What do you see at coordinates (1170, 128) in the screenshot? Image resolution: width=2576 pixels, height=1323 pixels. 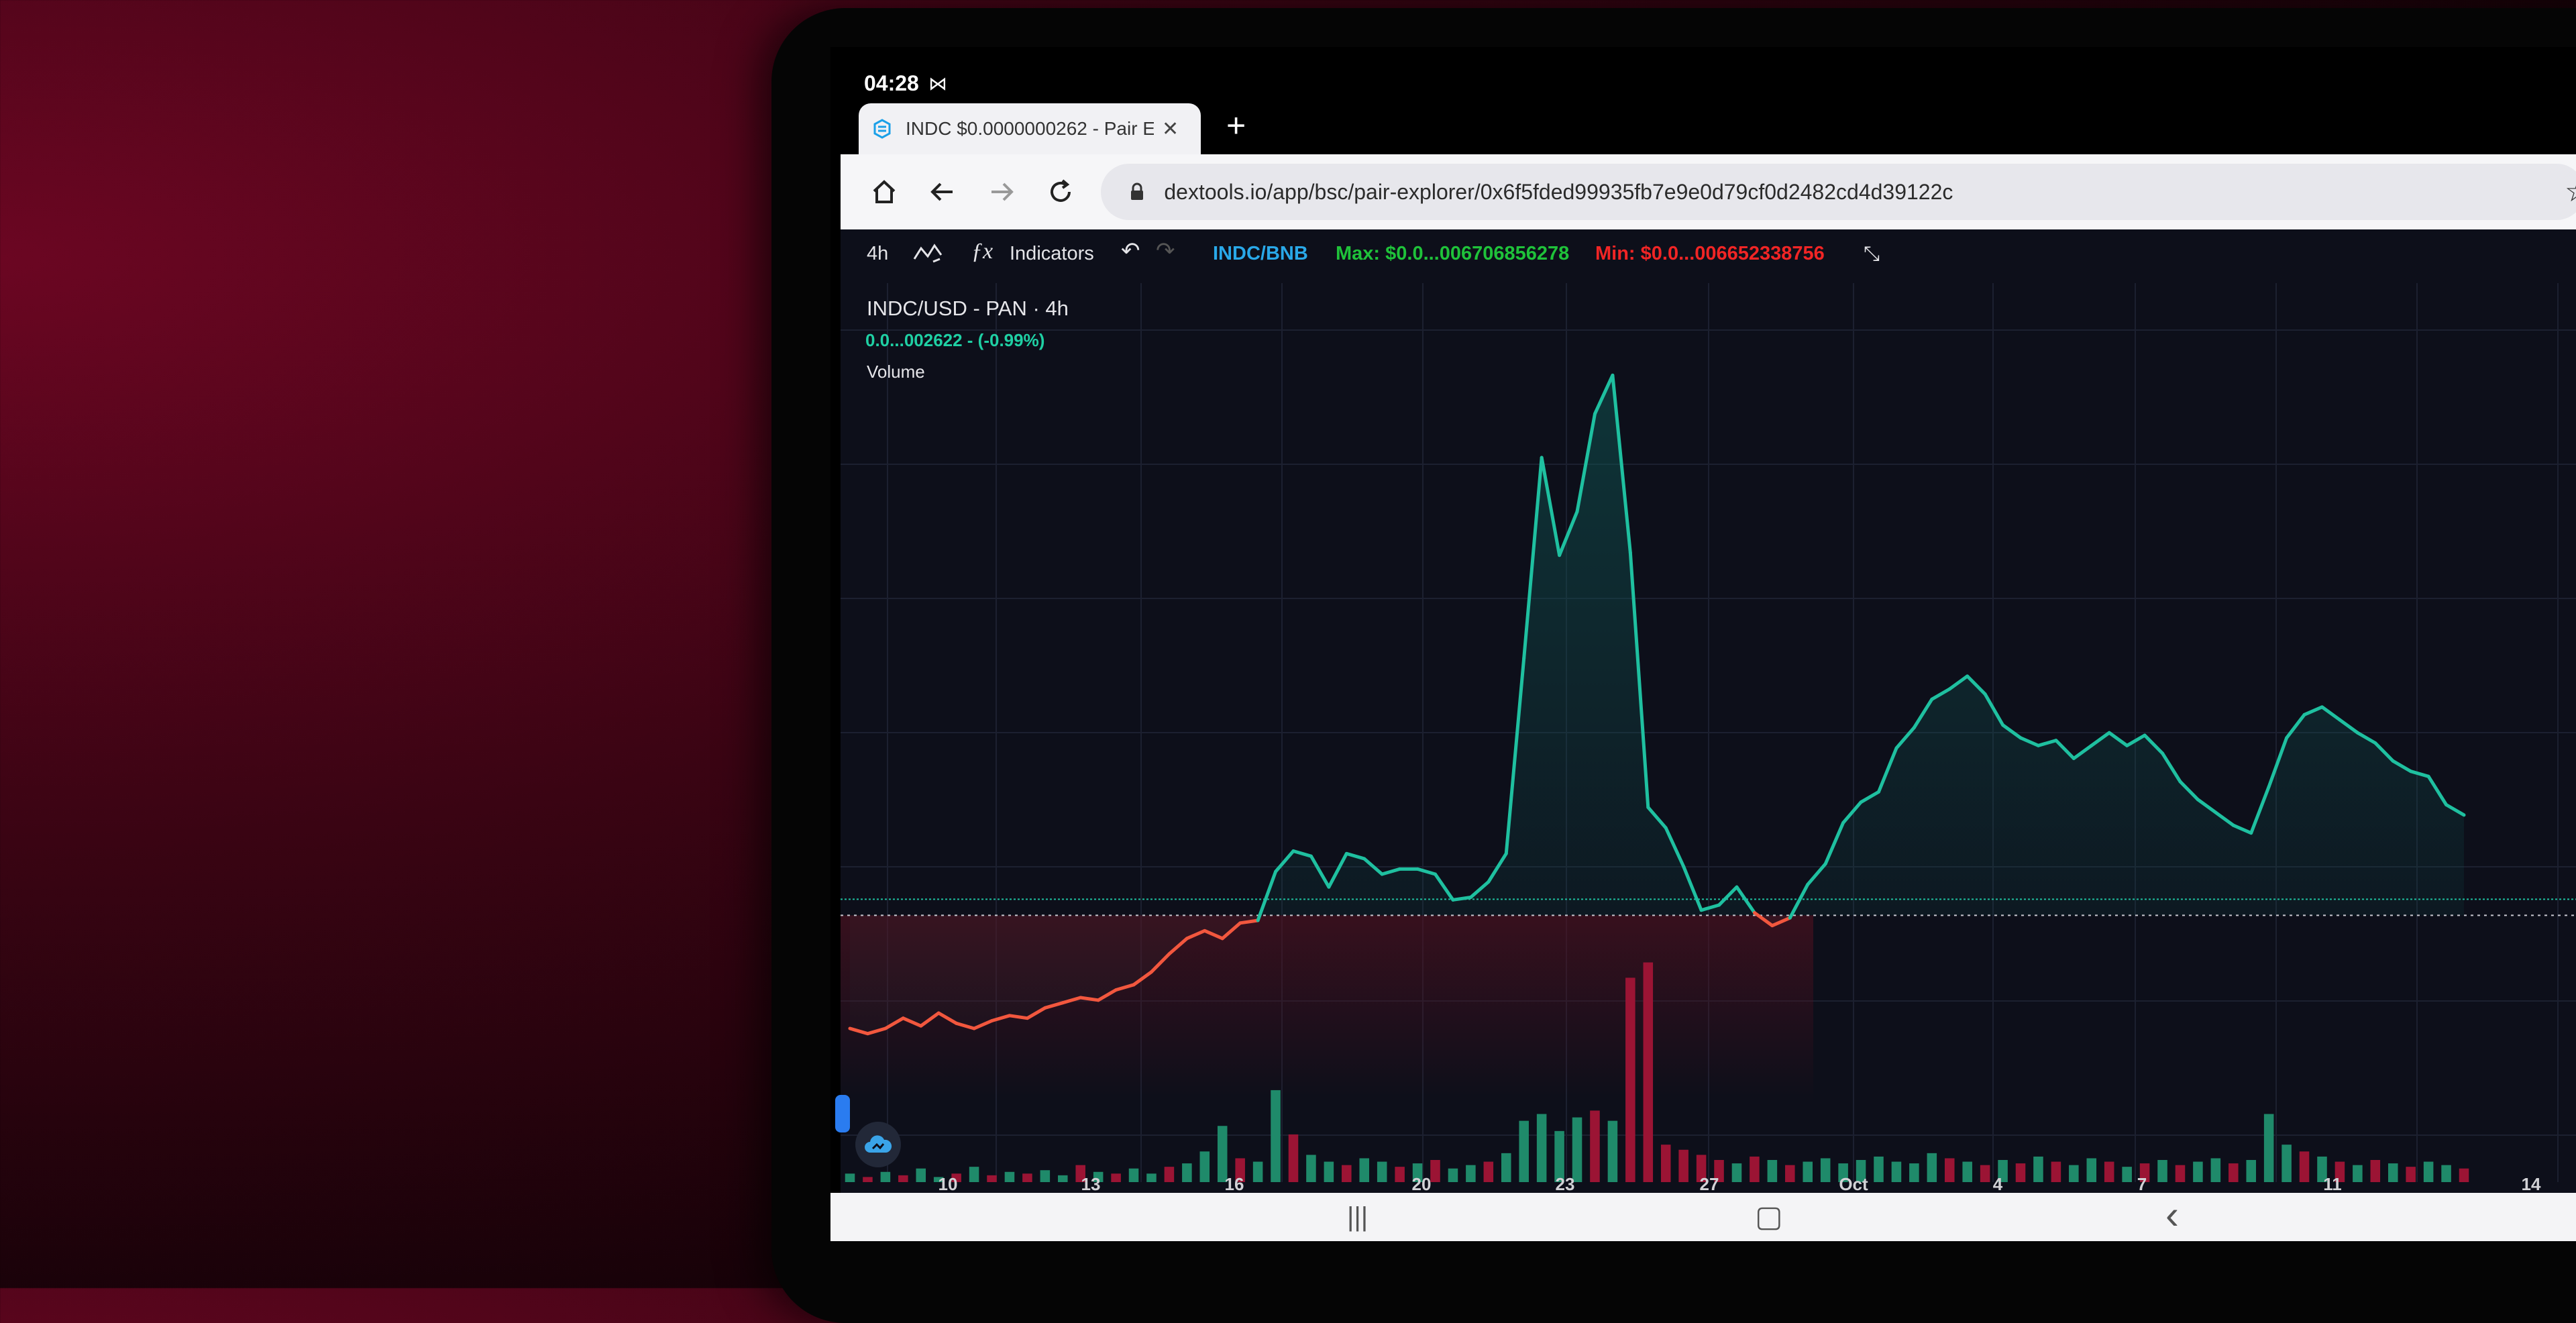 I see `close-icon: ✕` at bounding box center [1170, 128].